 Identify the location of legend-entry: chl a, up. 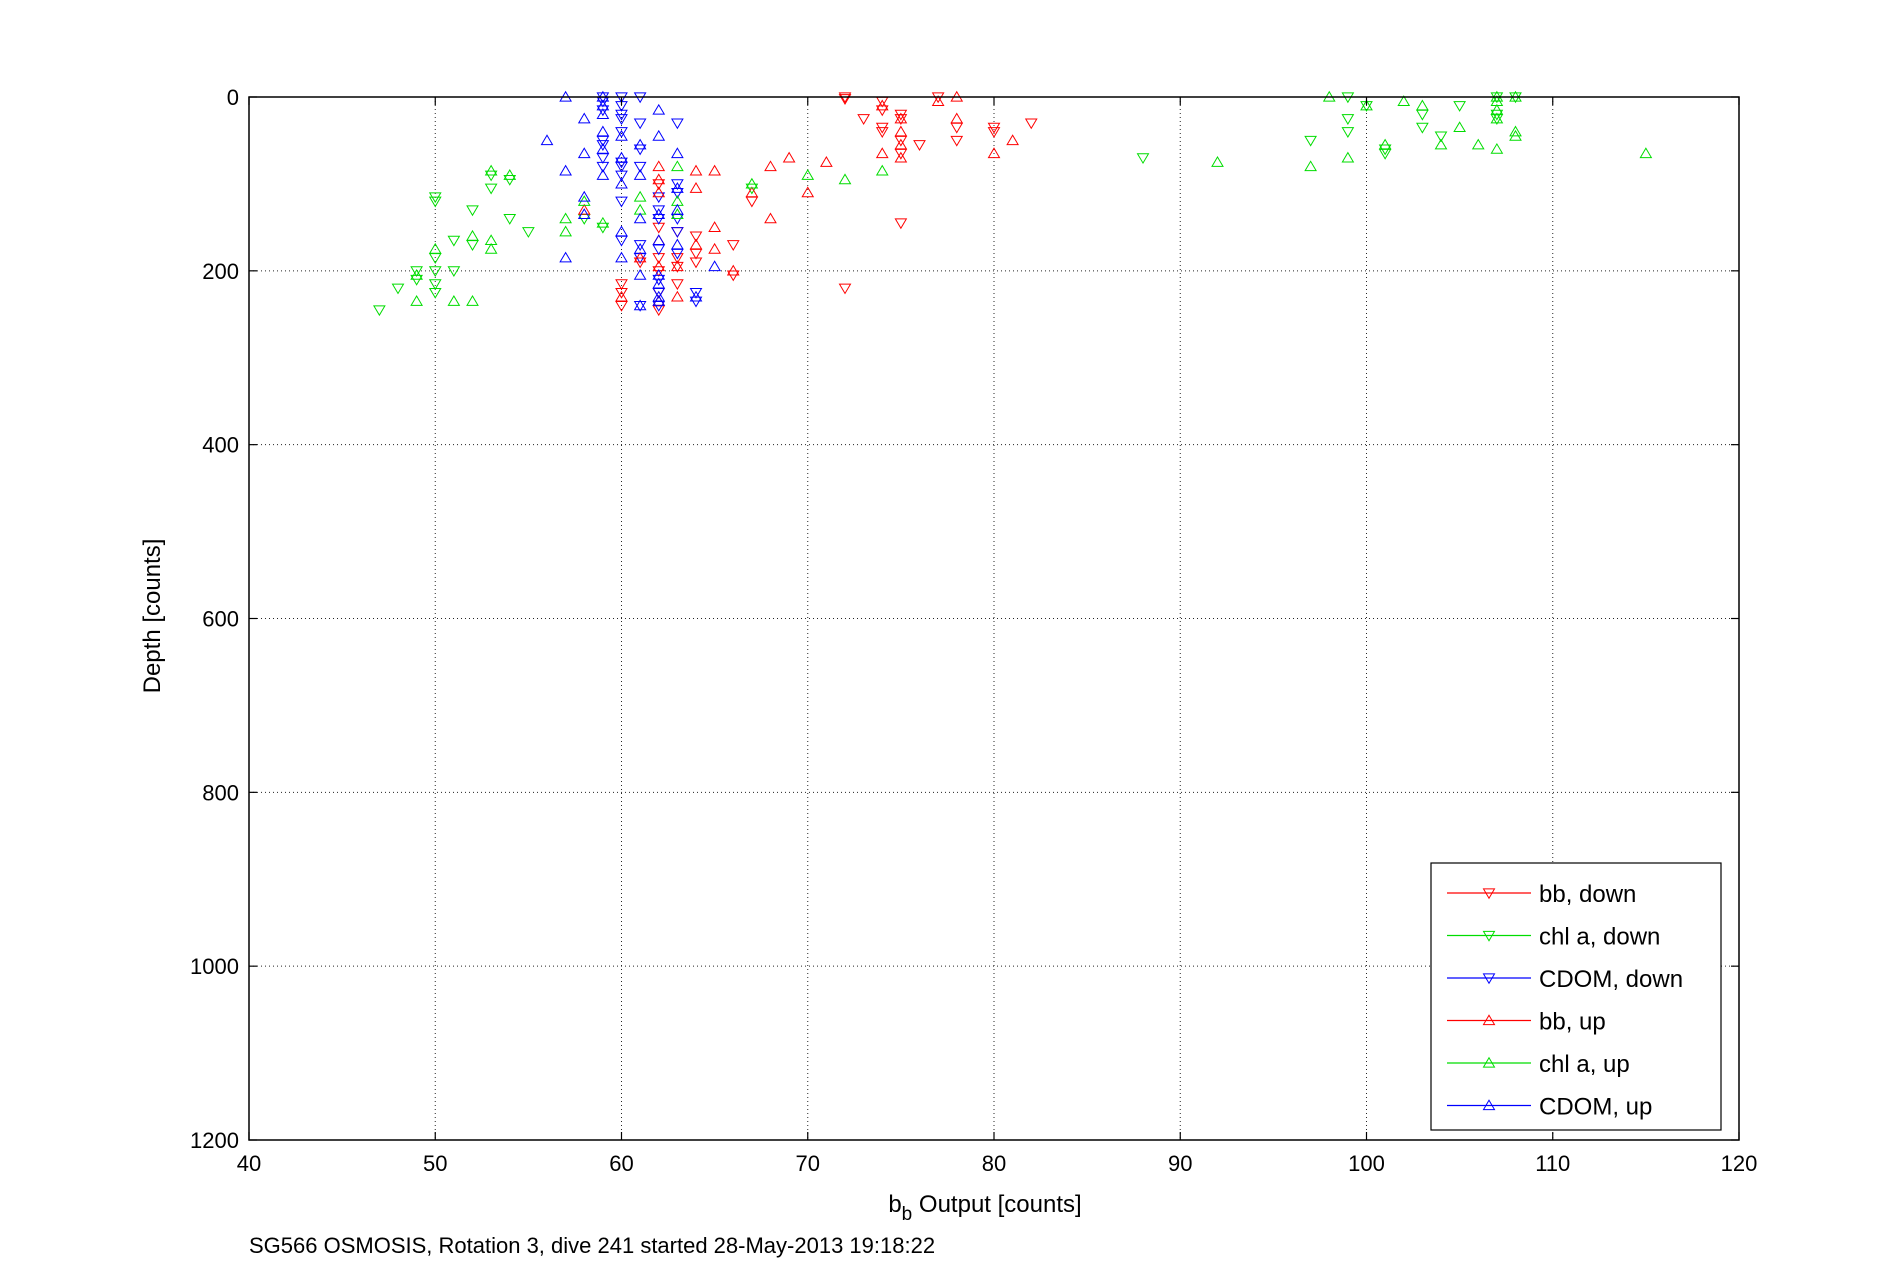
(1538, 1064).